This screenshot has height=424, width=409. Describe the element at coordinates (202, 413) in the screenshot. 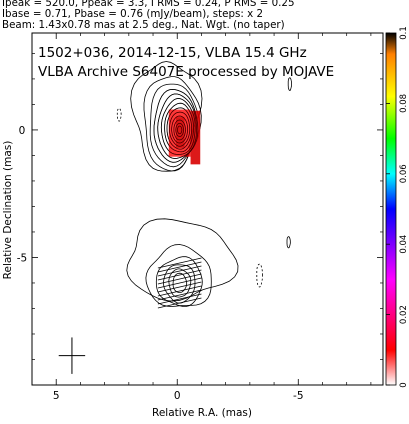

I see `x-axis-label: Relative R.A. (mas)` at that location.